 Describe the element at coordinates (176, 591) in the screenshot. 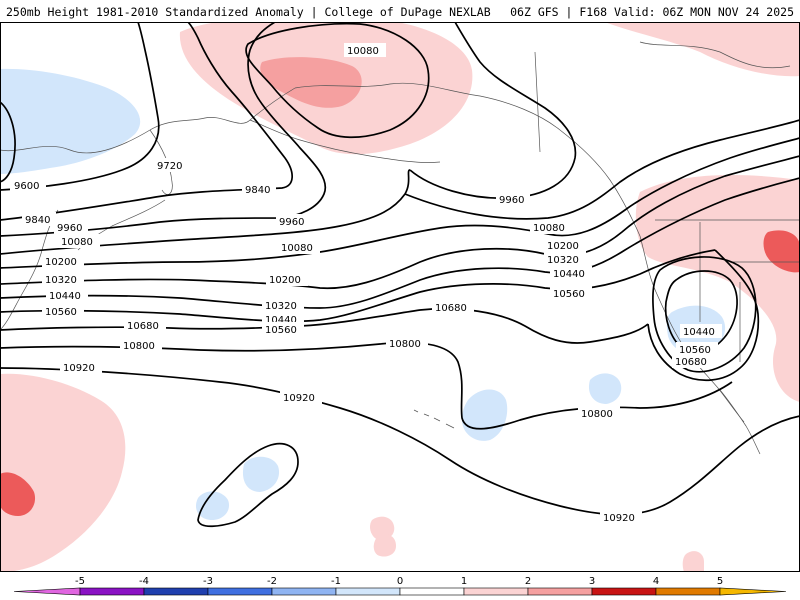

I see `colorbar-seg-neg3` at that location.